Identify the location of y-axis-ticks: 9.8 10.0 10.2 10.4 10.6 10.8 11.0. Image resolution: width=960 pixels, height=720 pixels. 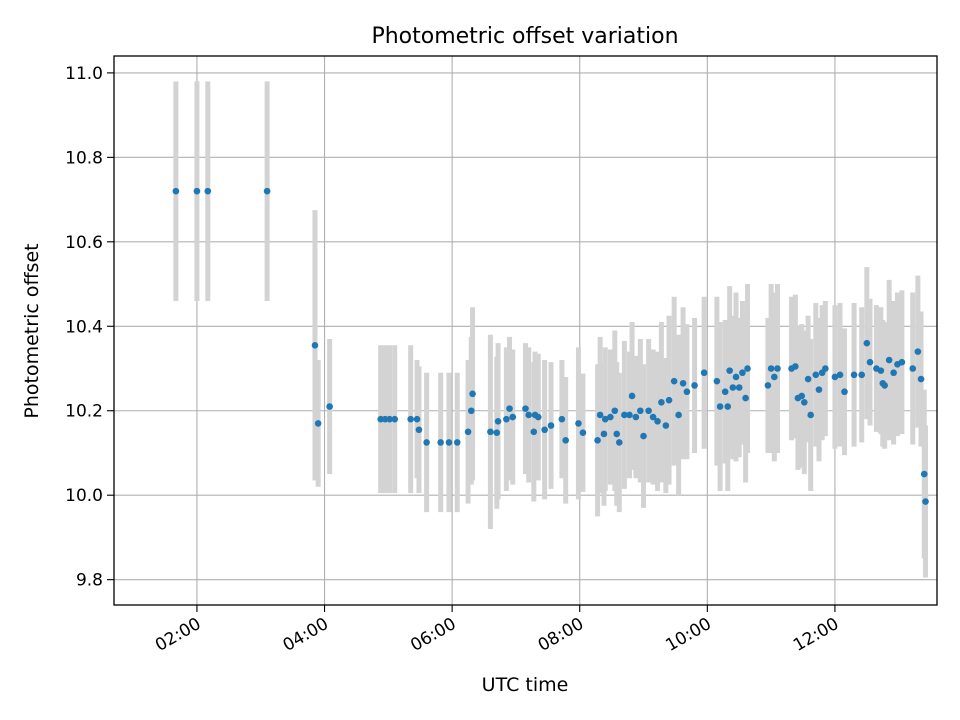
(89, 327).